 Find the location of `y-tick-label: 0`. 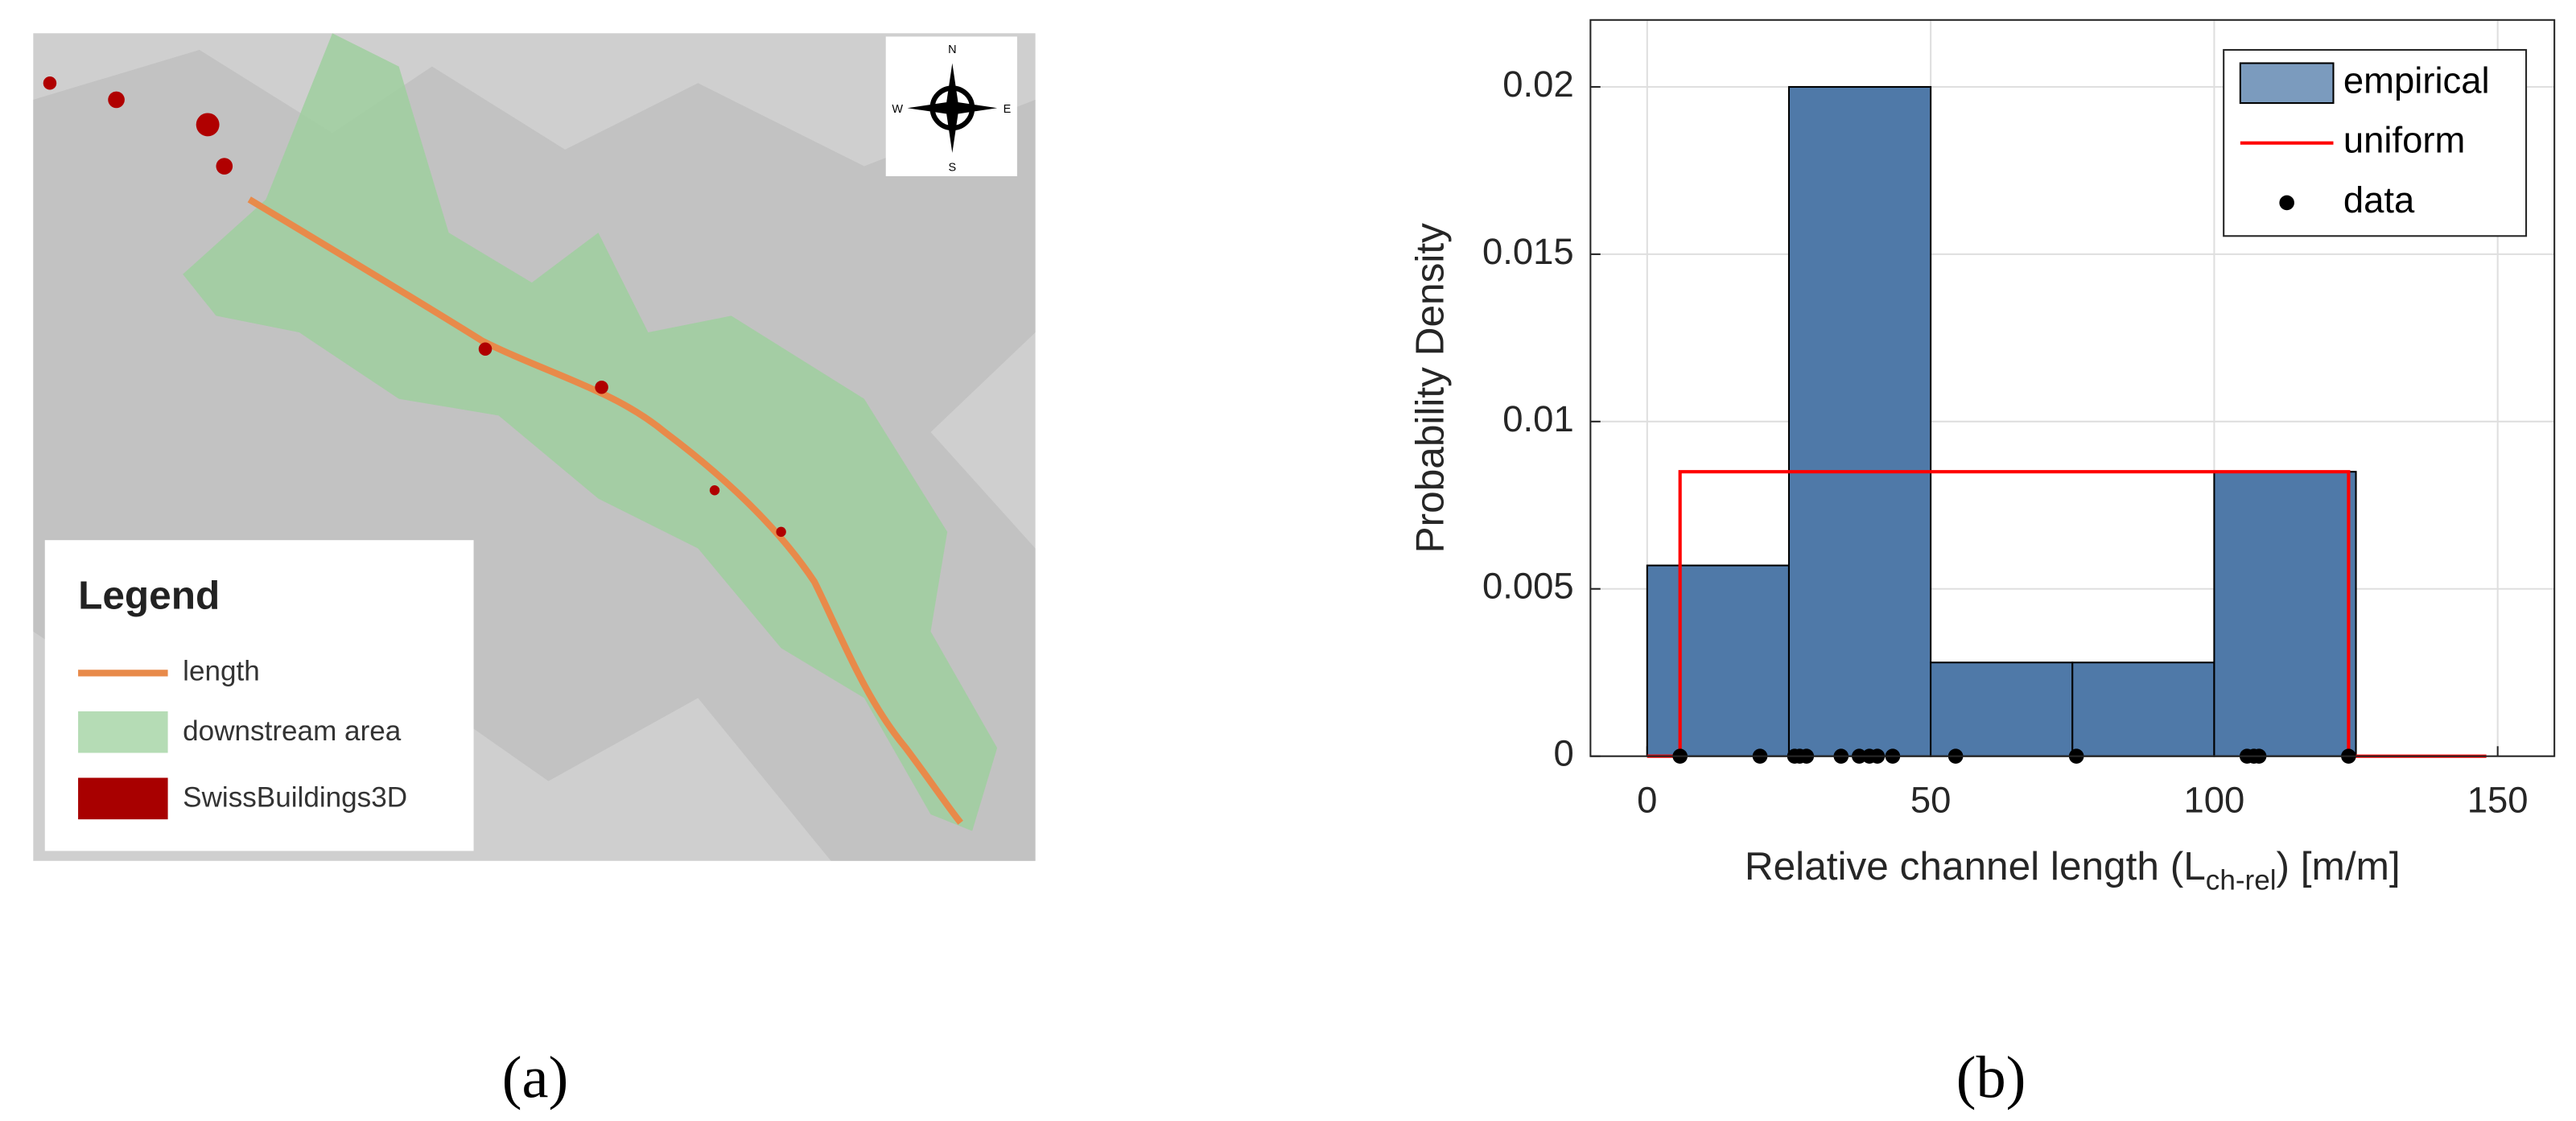

y-tick-label: 0 is located at coordinates (1563, 753).